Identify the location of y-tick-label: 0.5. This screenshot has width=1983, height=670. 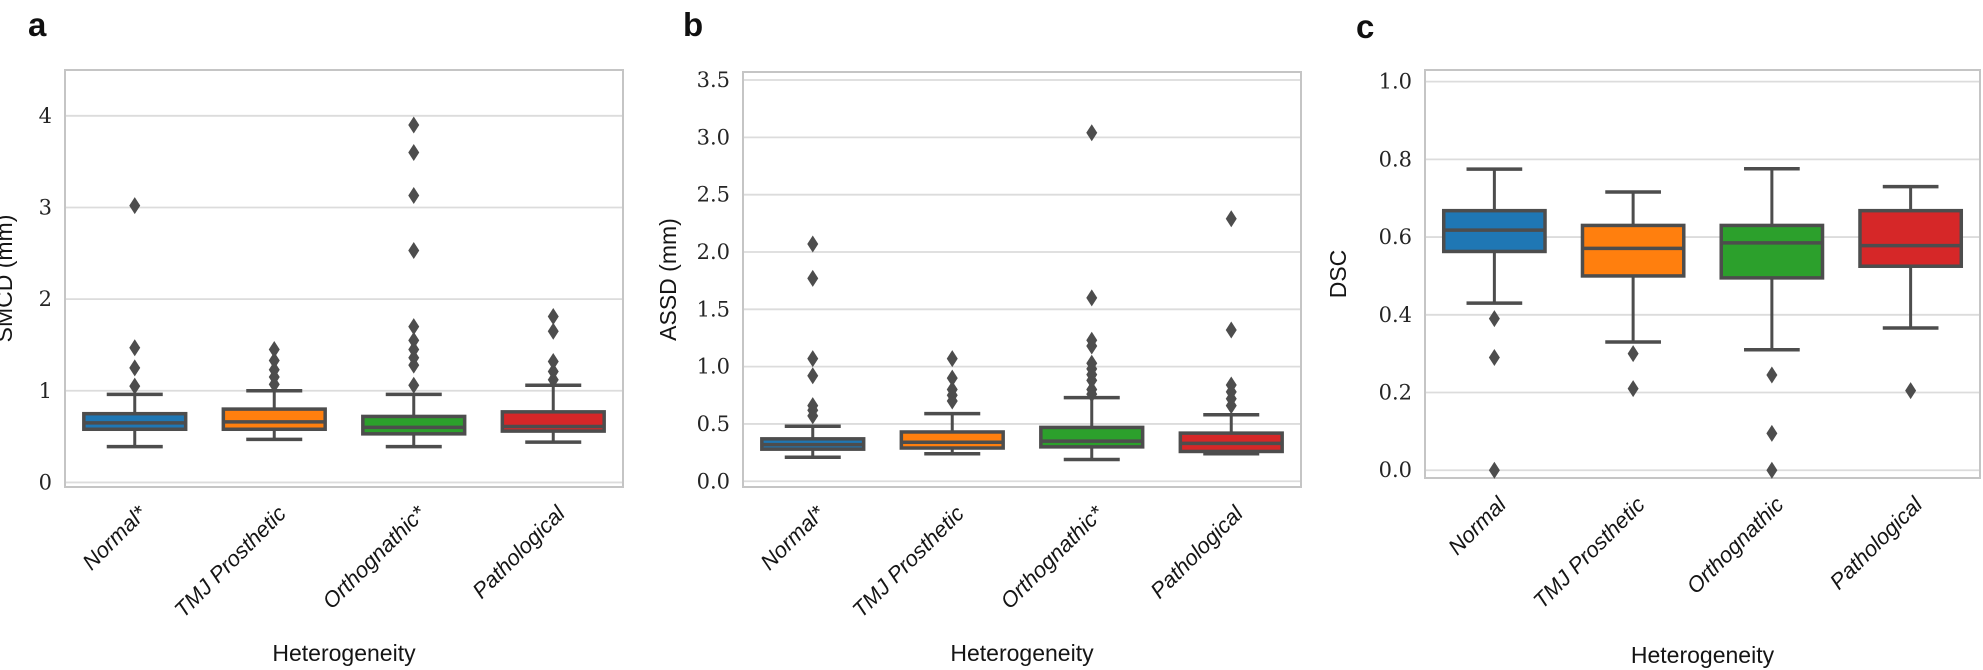
(713, 424).